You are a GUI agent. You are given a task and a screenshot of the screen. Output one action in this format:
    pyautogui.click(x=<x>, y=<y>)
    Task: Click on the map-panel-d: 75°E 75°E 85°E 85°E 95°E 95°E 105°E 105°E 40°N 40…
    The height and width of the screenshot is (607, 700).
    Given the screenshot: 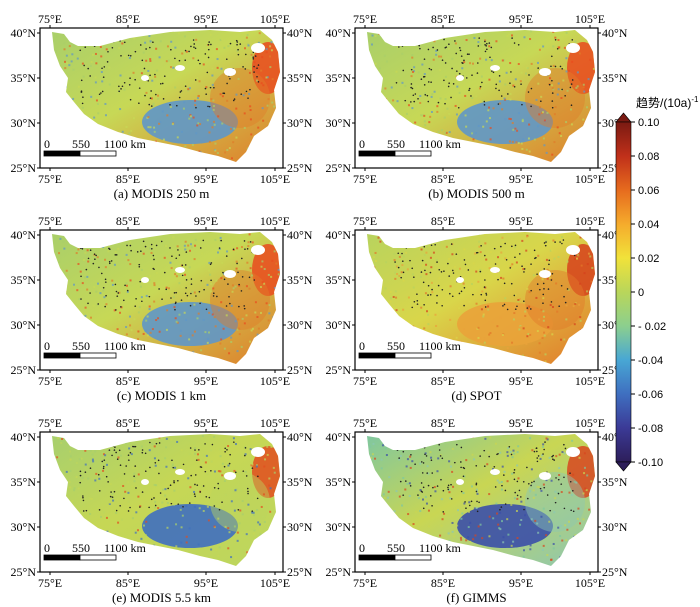 What is the action you would take?
    pyautogui.click(x=479, y=300)
    